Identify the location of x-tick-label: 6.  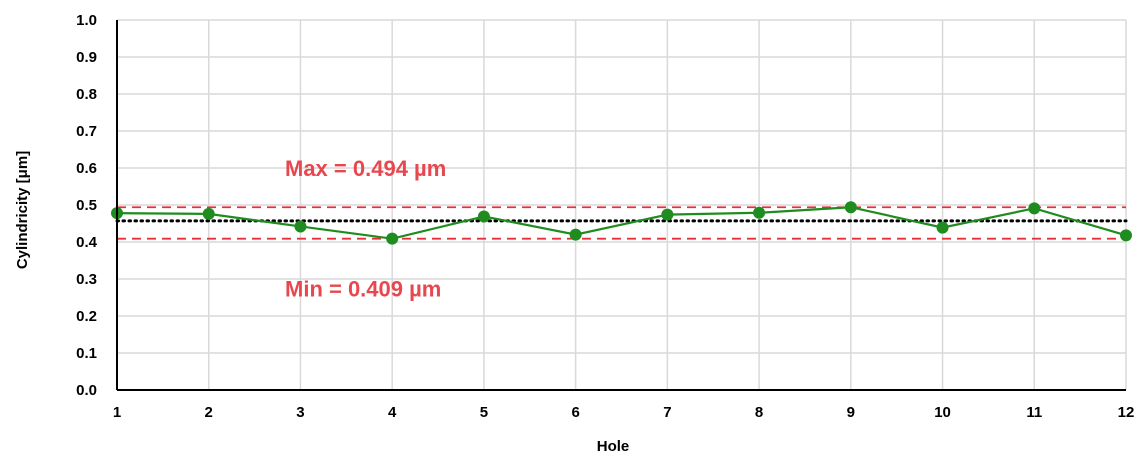
(575, 412).